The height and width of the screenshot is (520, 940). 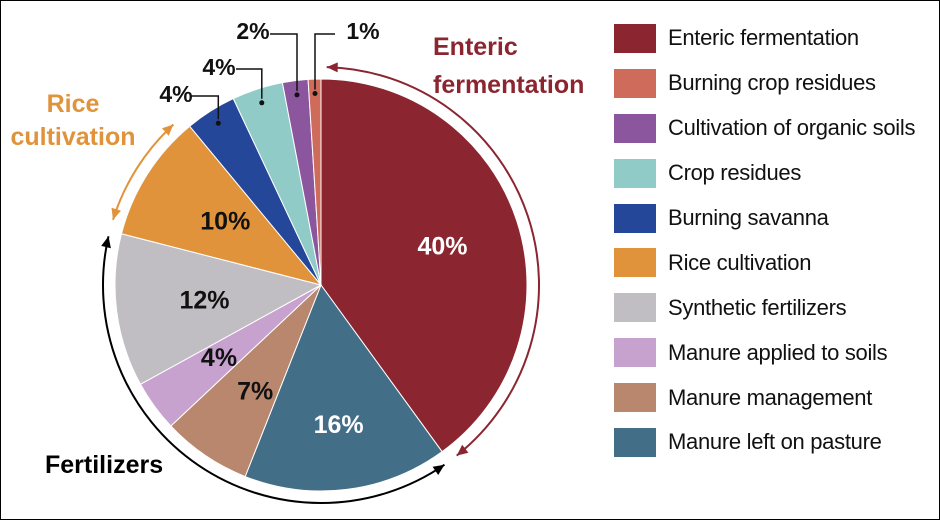 I want to click on legend-item-manure-left-on-pasture: Manure left on pasture, so click(x=774, y=442).